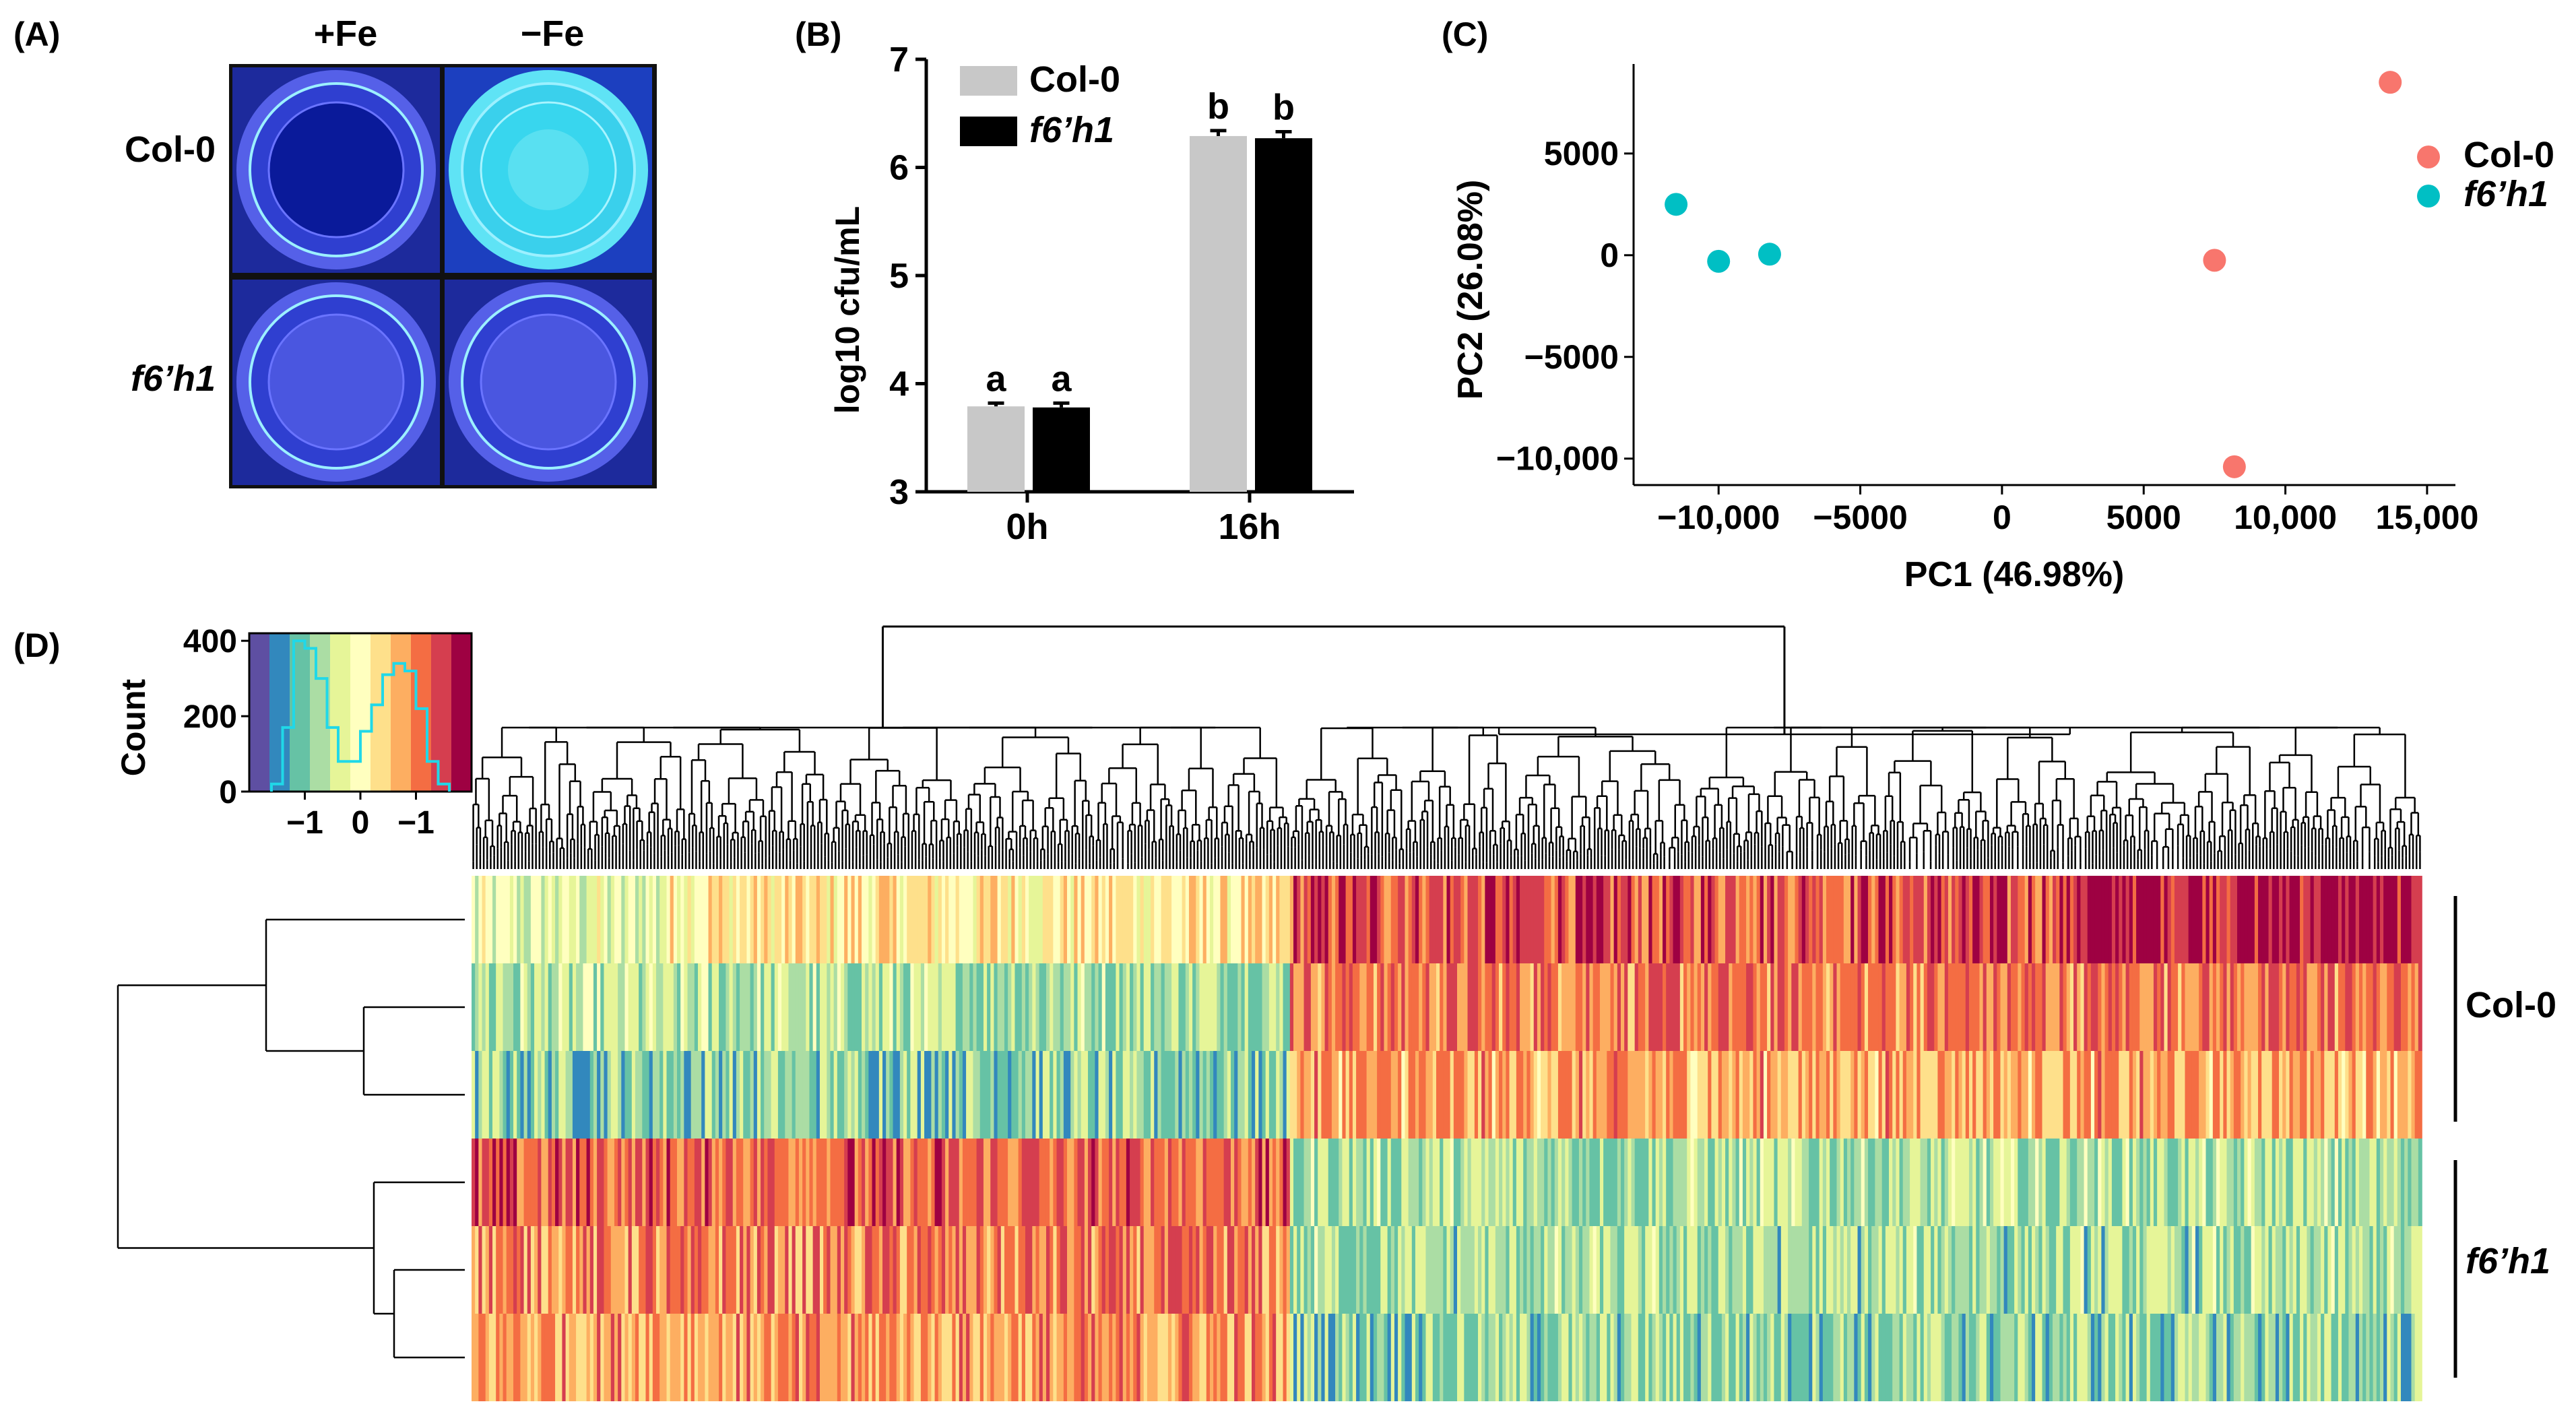 Image resolution: width=2576 pixels, height=1408 pixels. I want to click on row-dendrogram, so click(291, 1138).